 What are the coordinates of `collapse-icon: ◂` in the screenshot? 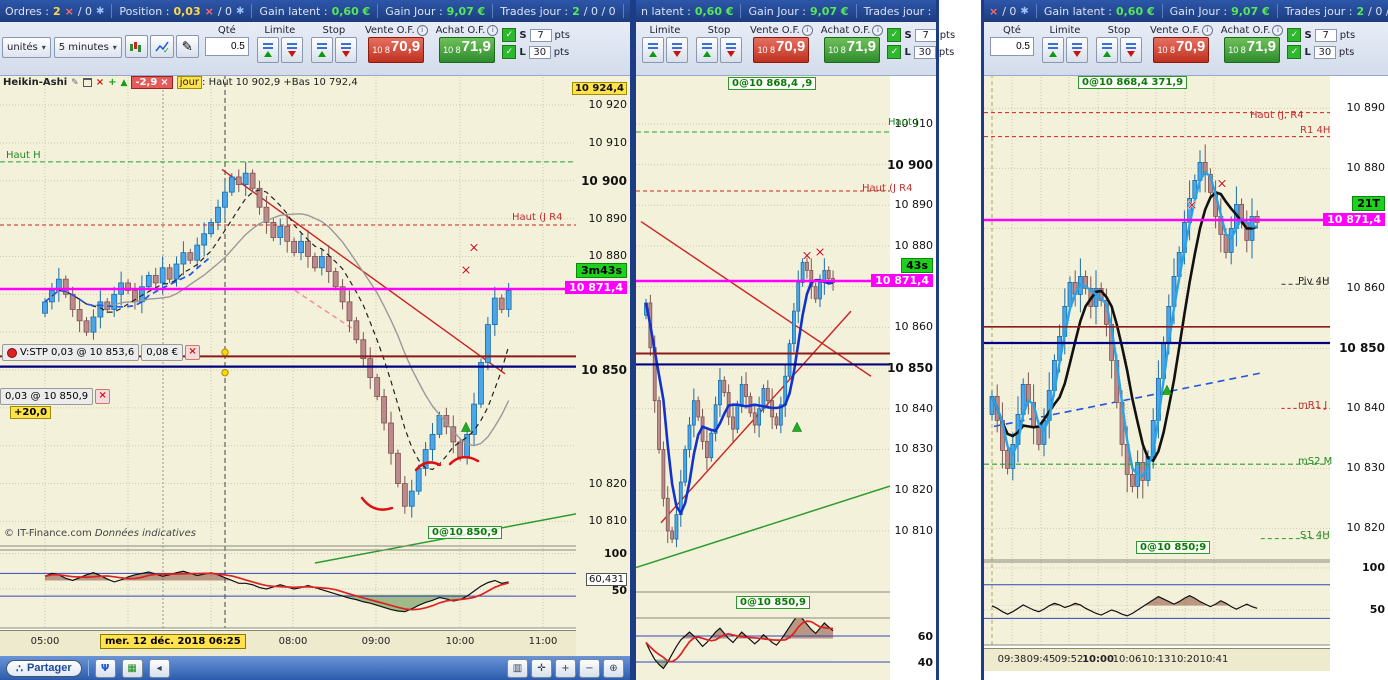 It's located at (159, 668).